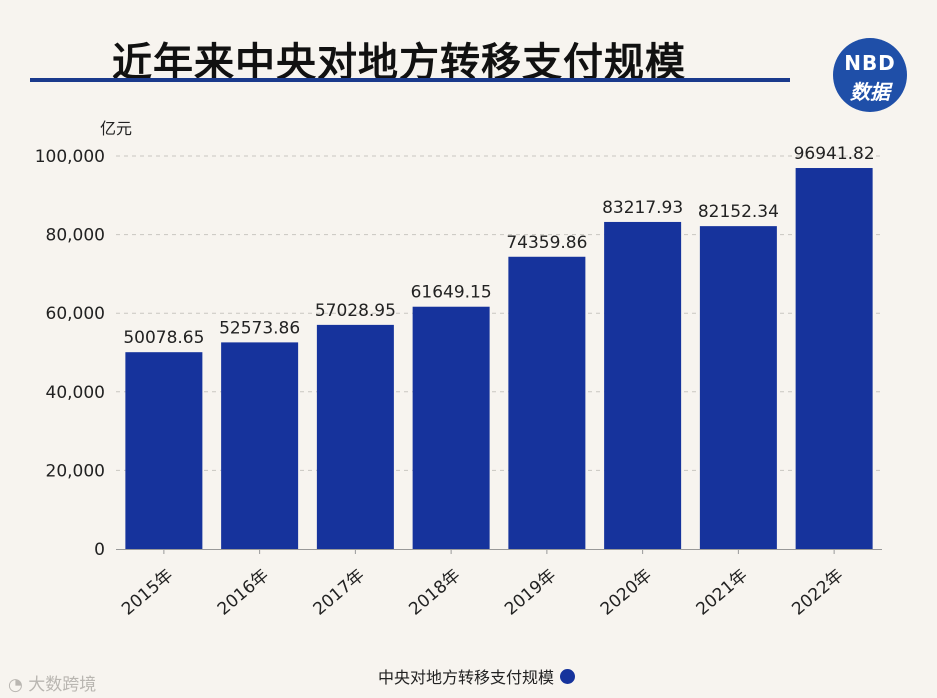 The height and width of the screenshot is (698, 937). Describe the element at coordinates (62, 685) in the screenshot. I see `source-text: 大数跨境` at that location.